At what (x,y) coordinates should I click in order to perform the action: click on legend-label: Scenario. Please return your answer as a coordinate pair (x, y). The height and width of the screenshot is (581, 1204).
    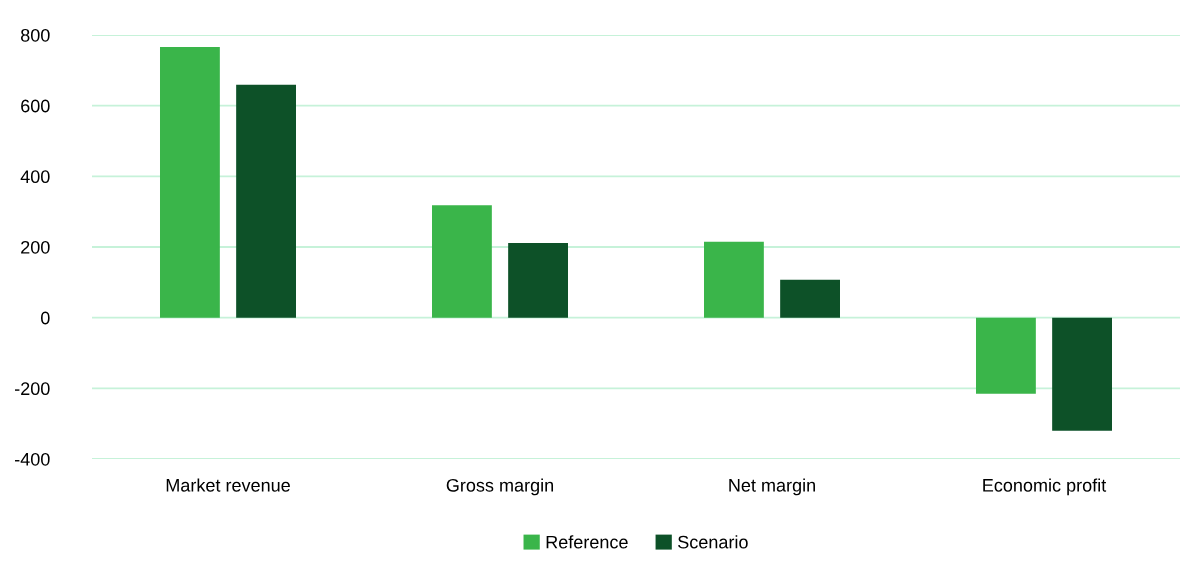
    Looking at the image, I should click on (713, 542).